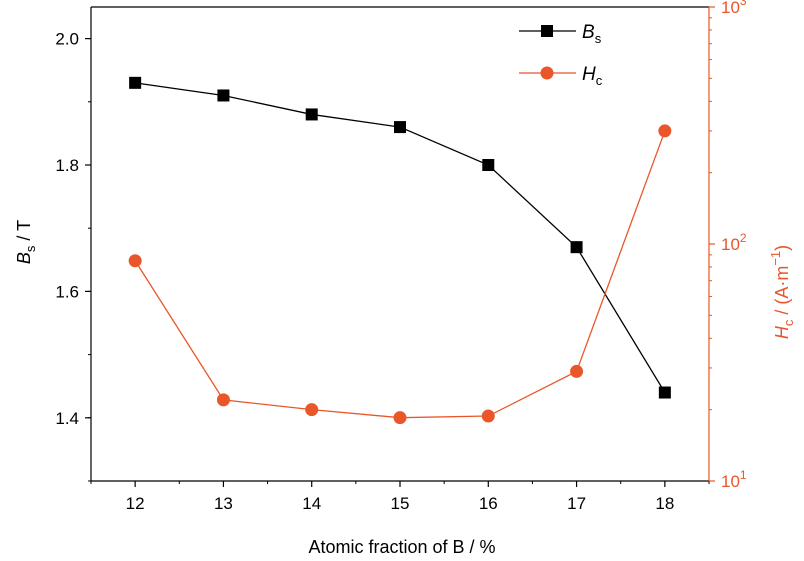 The width and height of the screenshot is (804, 561). I want to click on right-y-tick-label: 10², so click(734, 242).